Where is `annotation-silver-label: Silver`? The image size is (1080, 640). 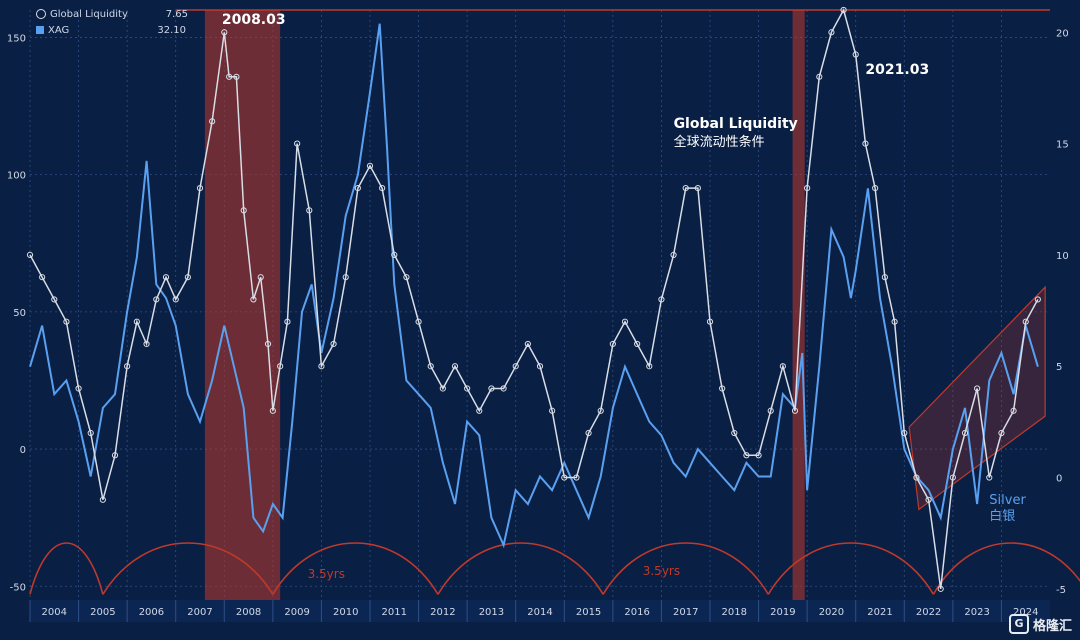 annotation-silver-label: Silver is located at coordinates (1007, 500).